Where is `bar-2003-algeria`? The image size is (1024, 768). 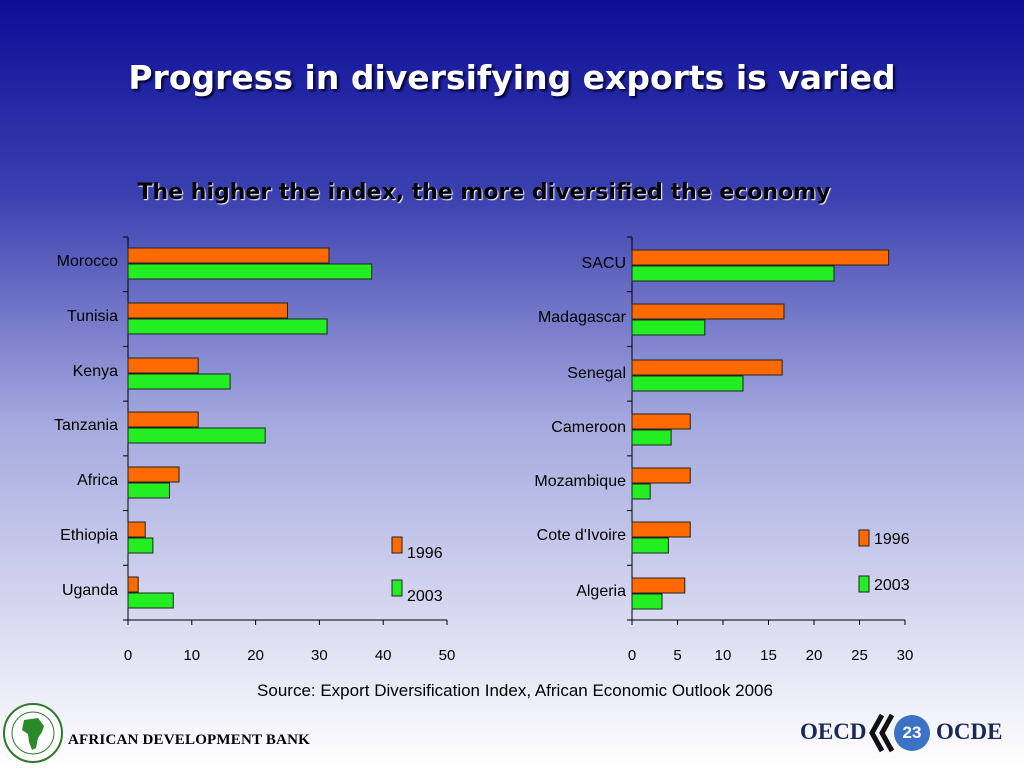
bar-2003-algeria is located at coordinates (647, 601).